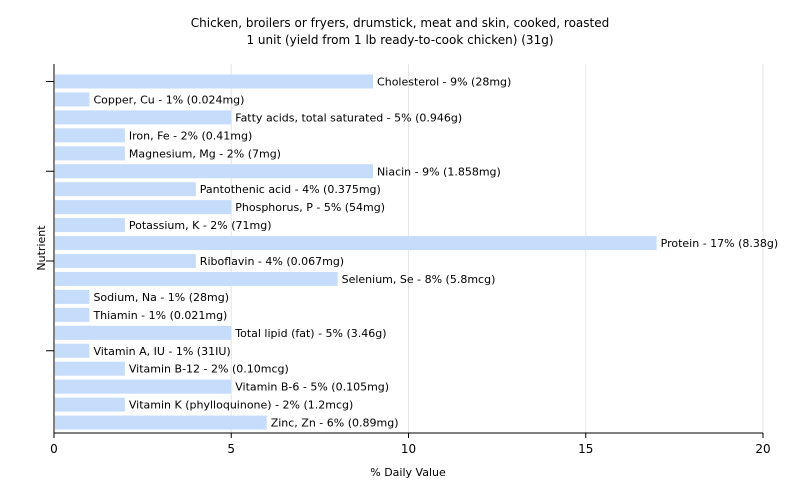 The height and width of the screenshot is (500, 800). What do you see at coordinates (408, 449) in the screenshot?
I see `x-tick-label: 10` at bounding box center [408, 449].